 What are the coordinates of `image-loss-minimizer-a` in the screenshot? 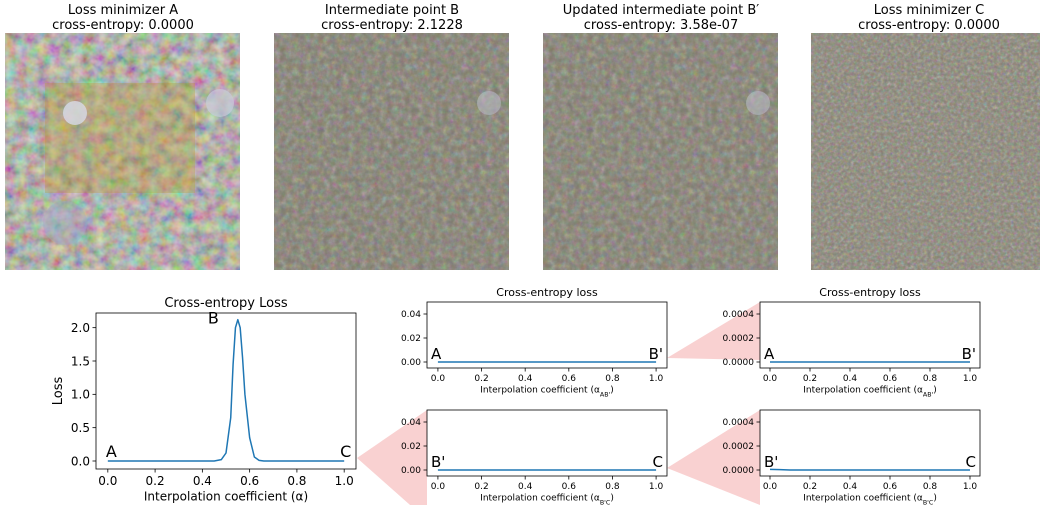 It's located at (122, 151).